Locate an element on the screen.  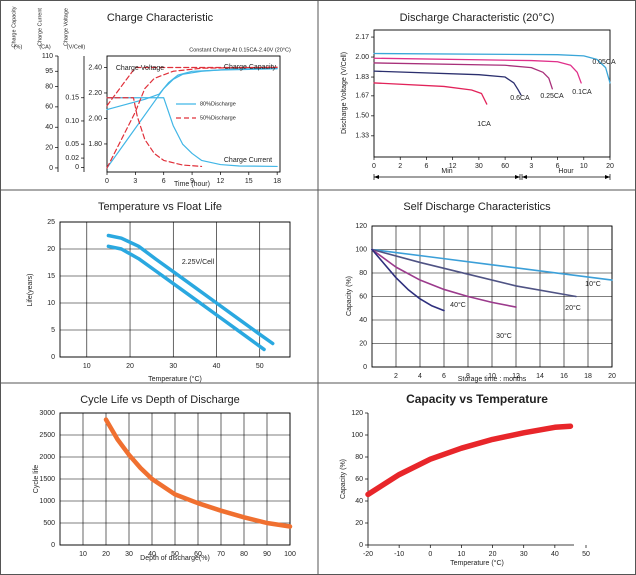
x-tick-label: 60 is located at coordinates (505, 166).